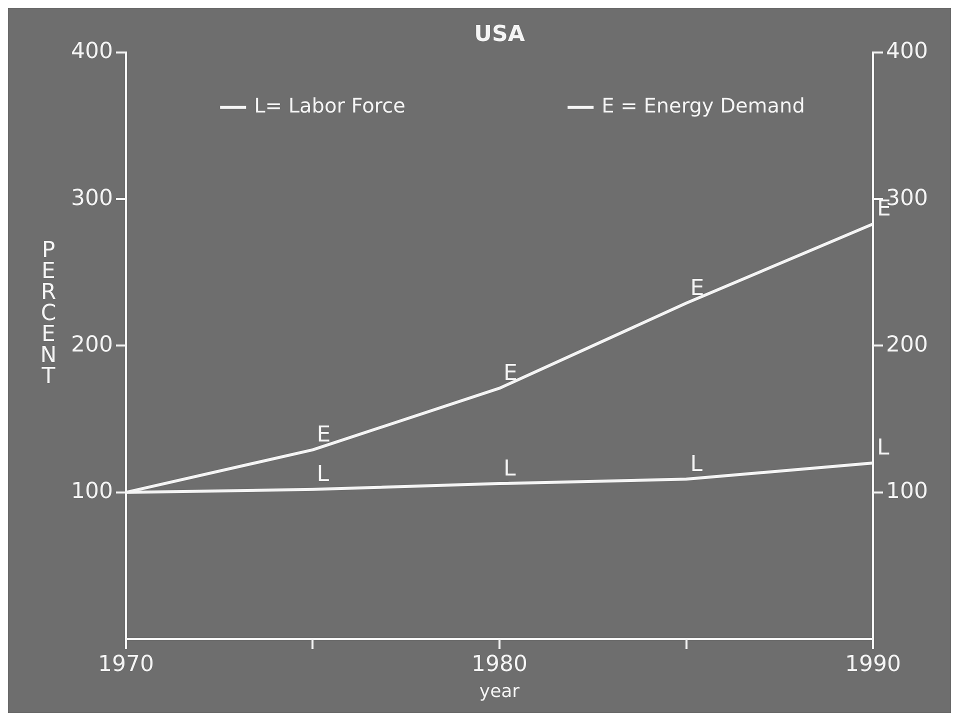 The width and height of the screenshot is (959, 721). I want to click on y-tick-label: 400, so click(91, 51).